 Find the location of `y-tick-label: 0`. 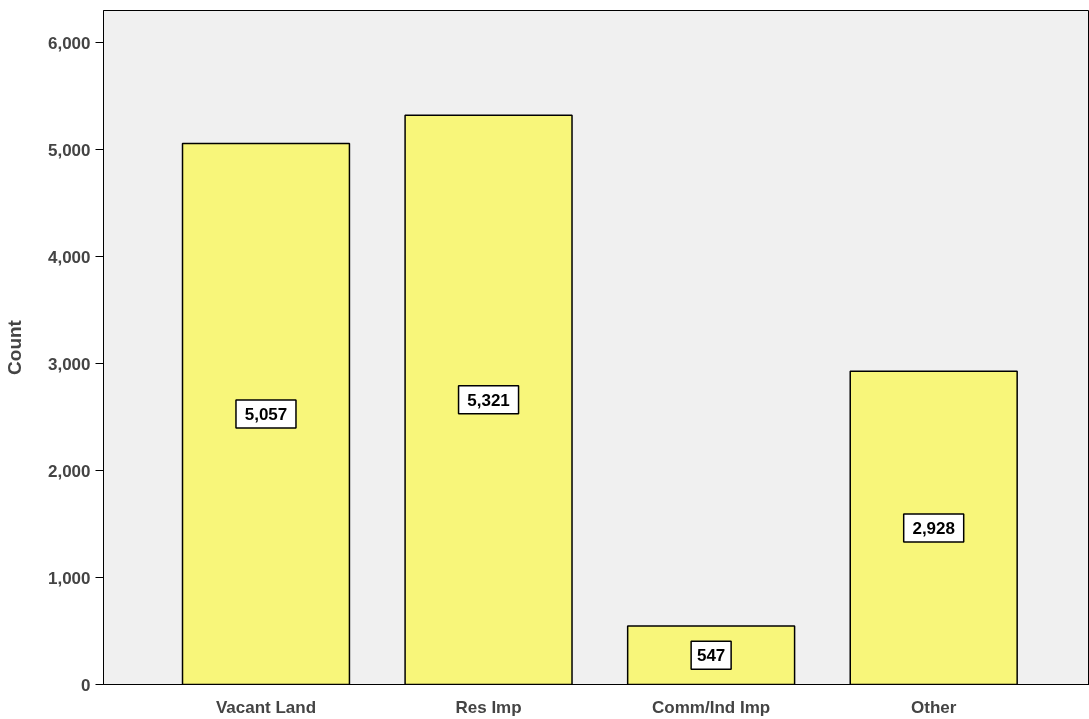

y-tick-label: 0 is located at coordinates (86, 685).